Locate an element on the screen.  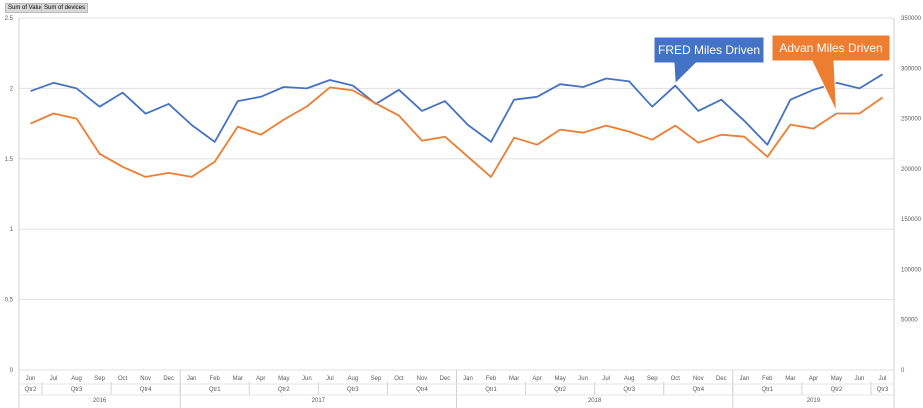
y-left-tick-label: 0 is located at coordinates (12, 371).